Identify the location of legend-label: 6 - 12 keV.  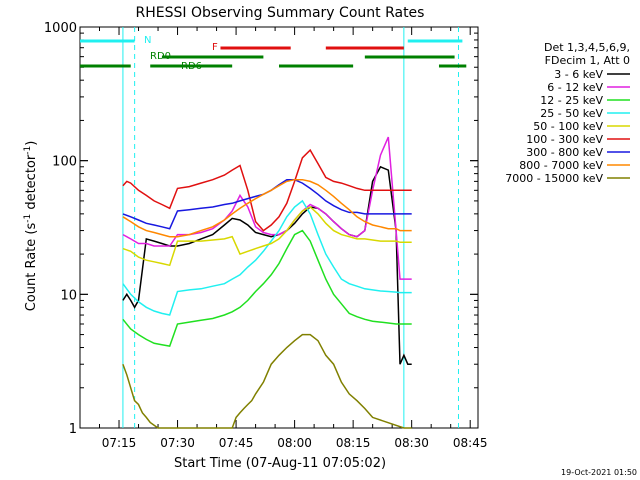
(575, 87).